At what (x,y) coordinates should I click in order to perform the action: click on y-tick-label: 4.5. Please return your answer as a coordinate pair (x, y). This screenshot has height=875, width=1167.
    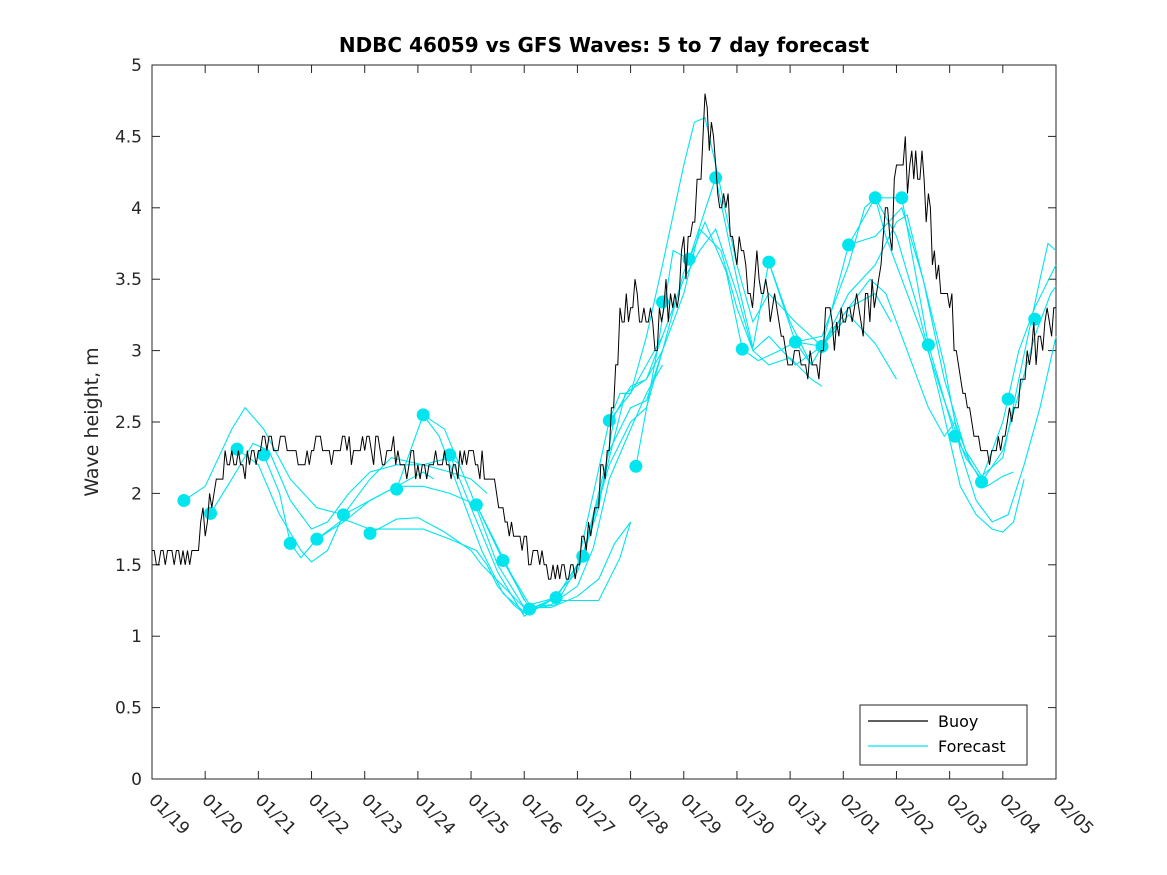
    Looking at the image, I should click on (128, 137).